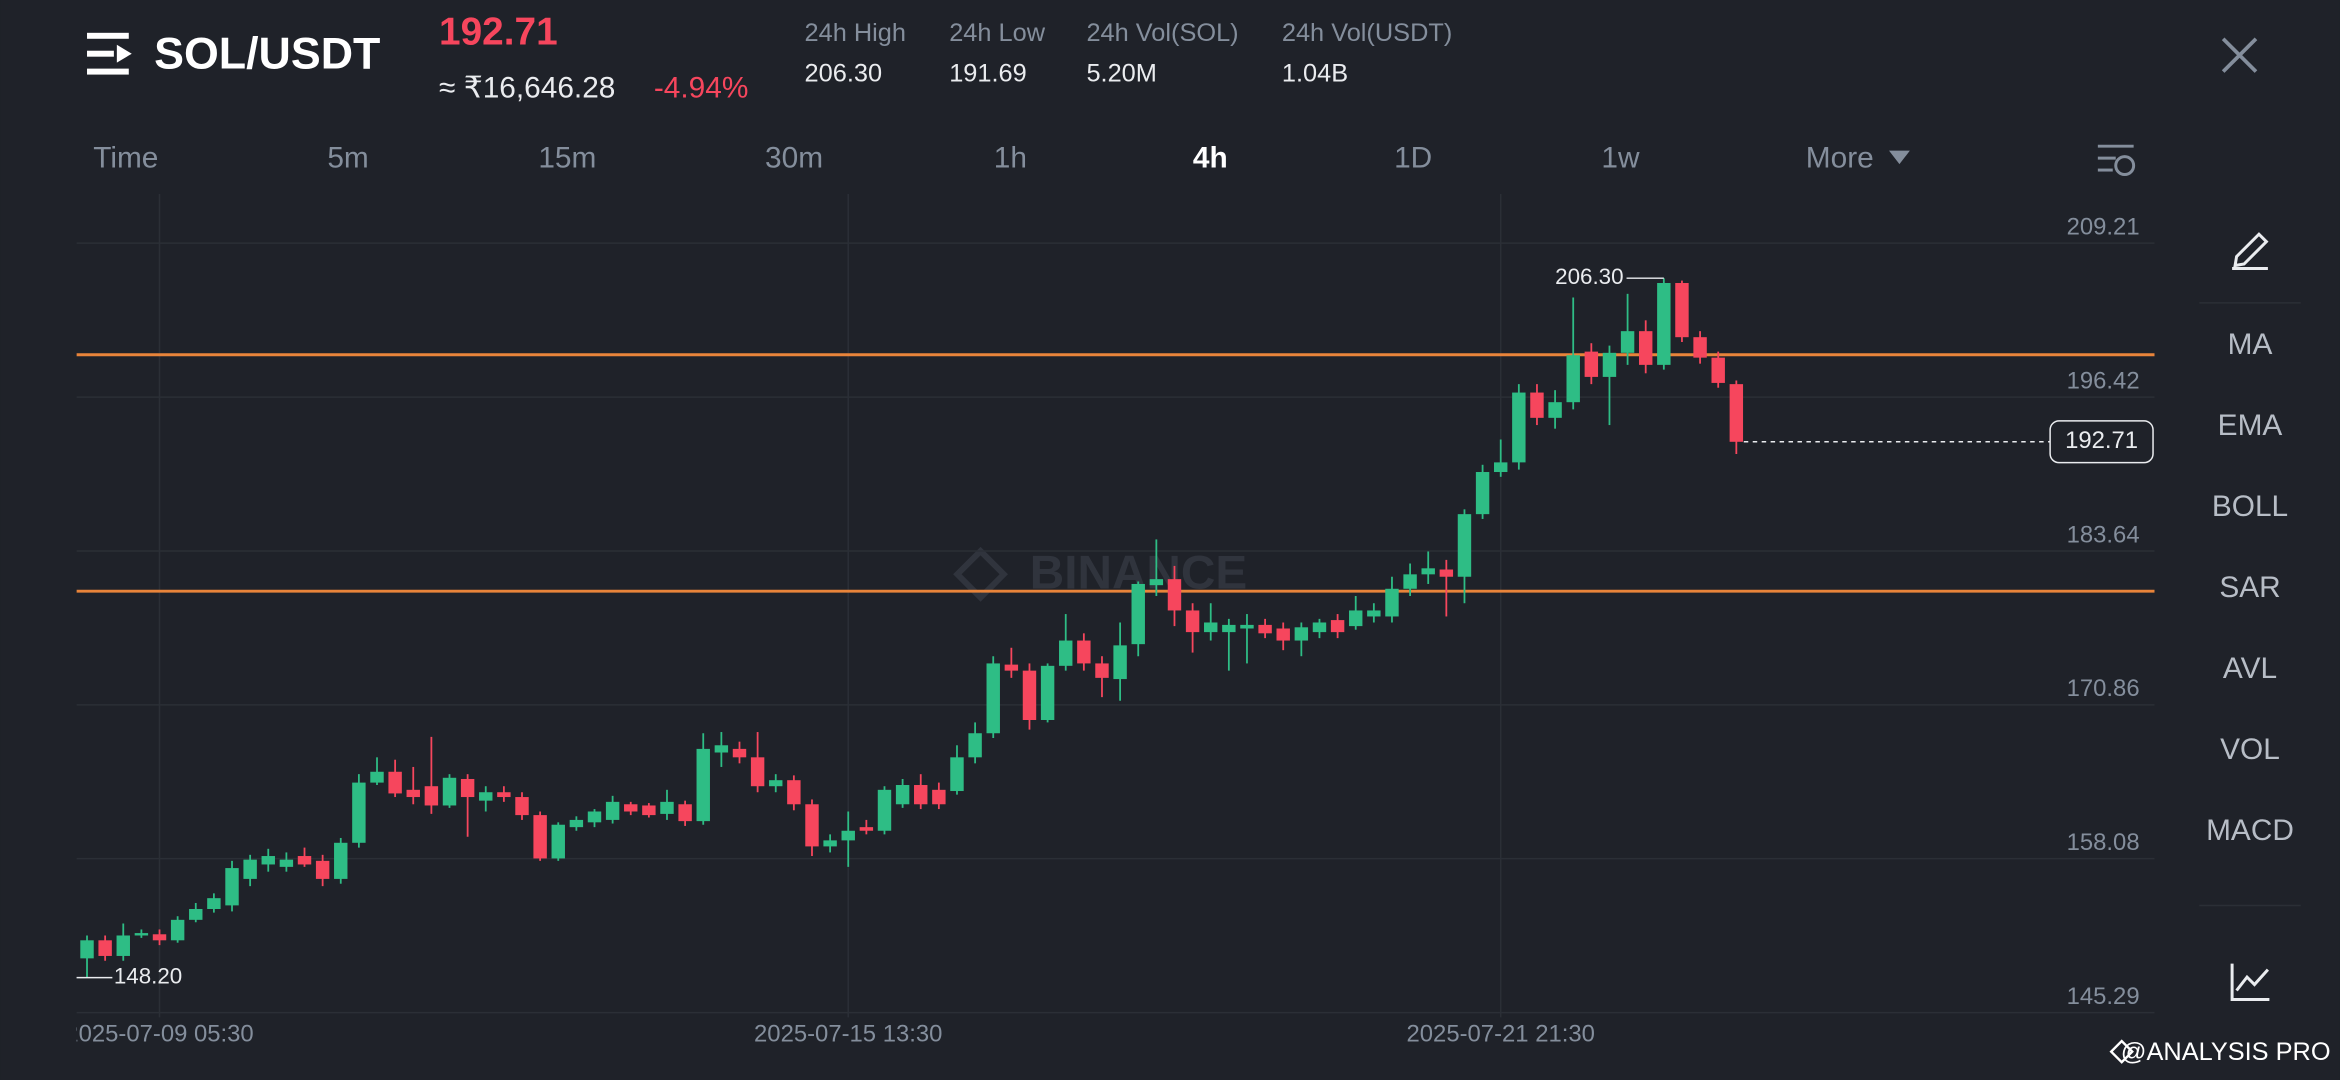 This screenshot has width=2340, height=1080. Describe the element at coordinates (794, 157) in the screenshot. I see `interval-tab: 30m` at that location.